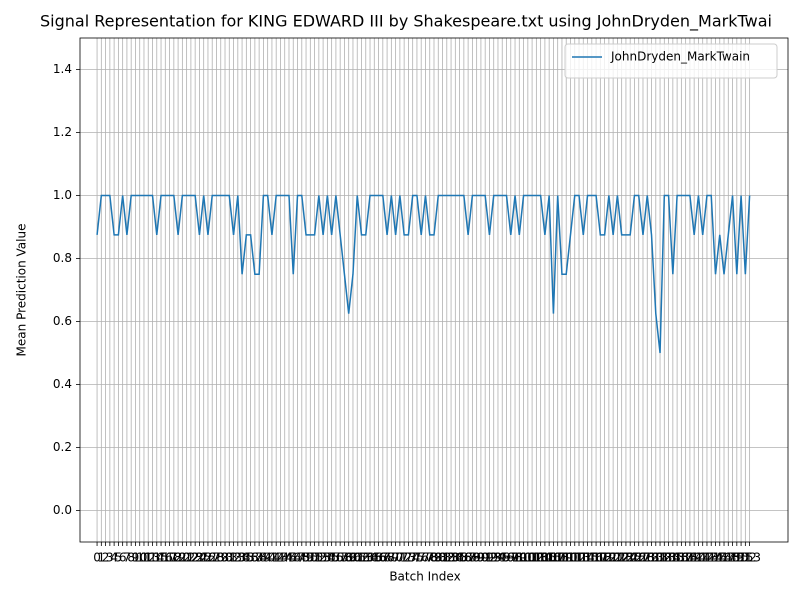  I want to click on y-tick-label: 1.2, so click(62, 132).